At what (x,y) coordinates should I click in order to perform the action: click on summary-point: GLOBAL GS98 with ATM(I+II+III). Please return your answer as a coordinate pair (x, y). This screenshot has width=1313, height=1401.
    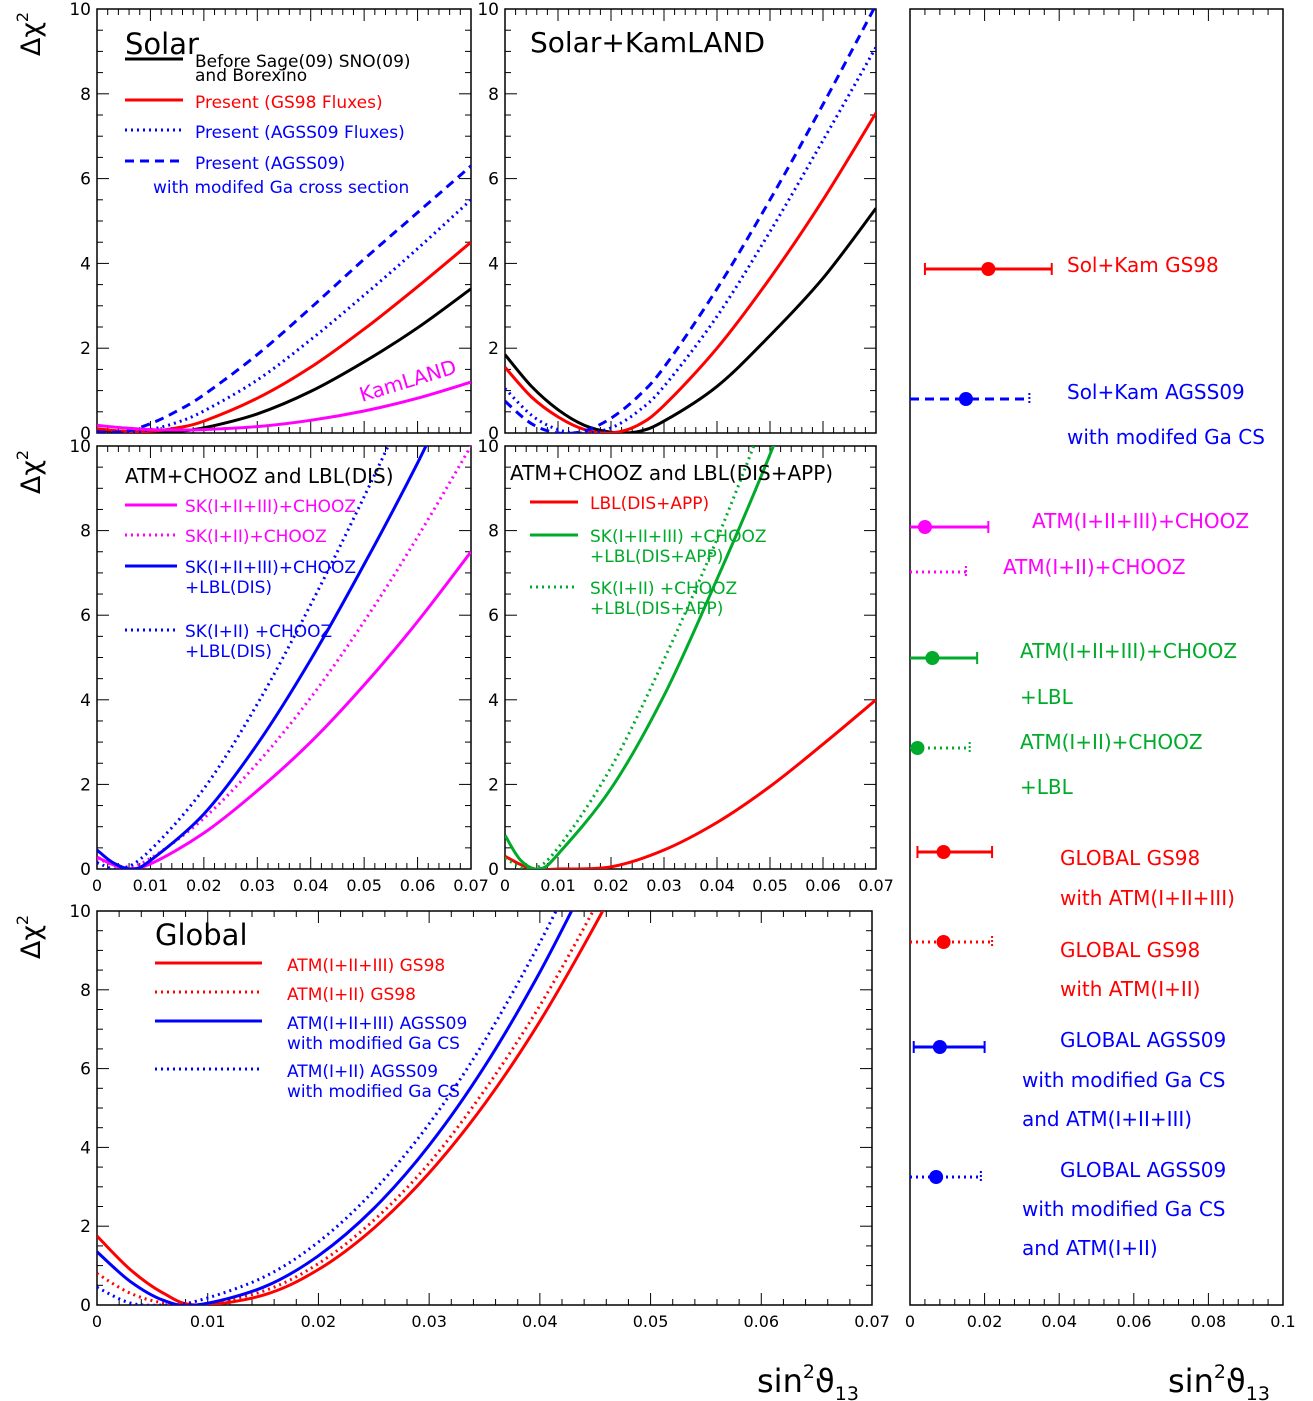
    Looking at the image, I should click on (1075, 877).